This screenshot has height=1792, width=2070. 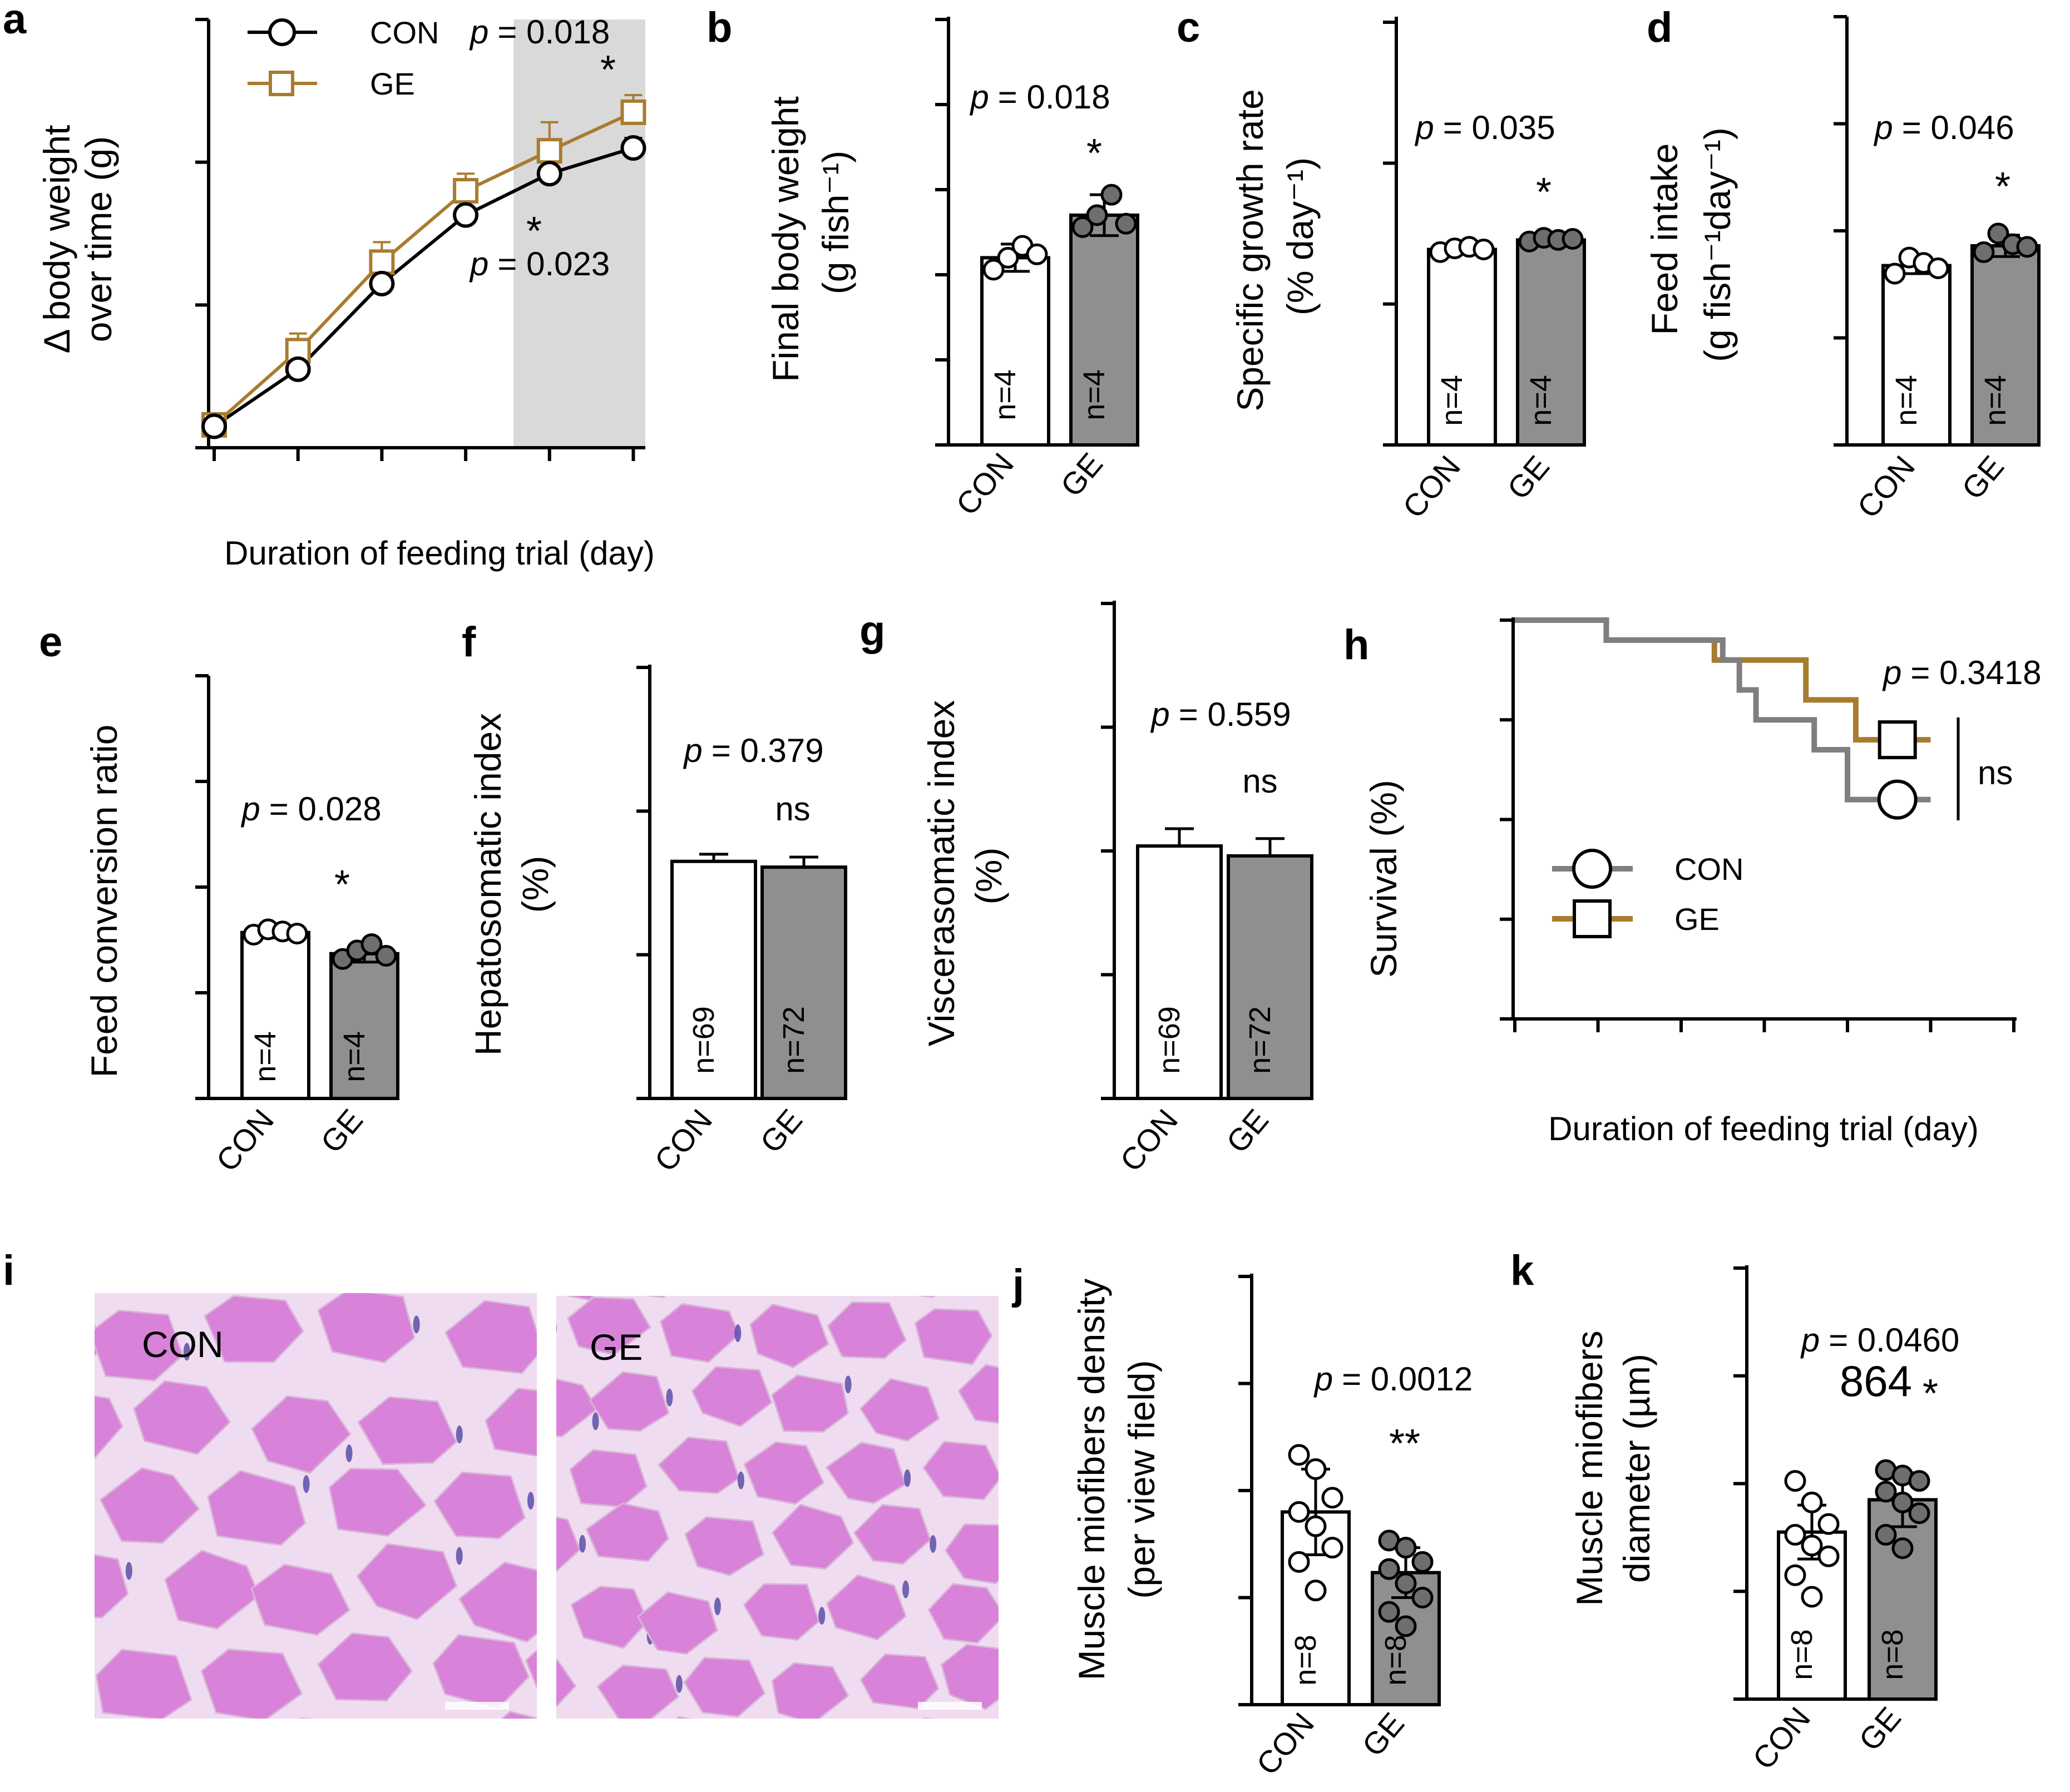 What do you see at coordinates (1383, 879) in the screenshot?
I see `y-axis-label: Survival (%)` at bounding box center [1383, 879].